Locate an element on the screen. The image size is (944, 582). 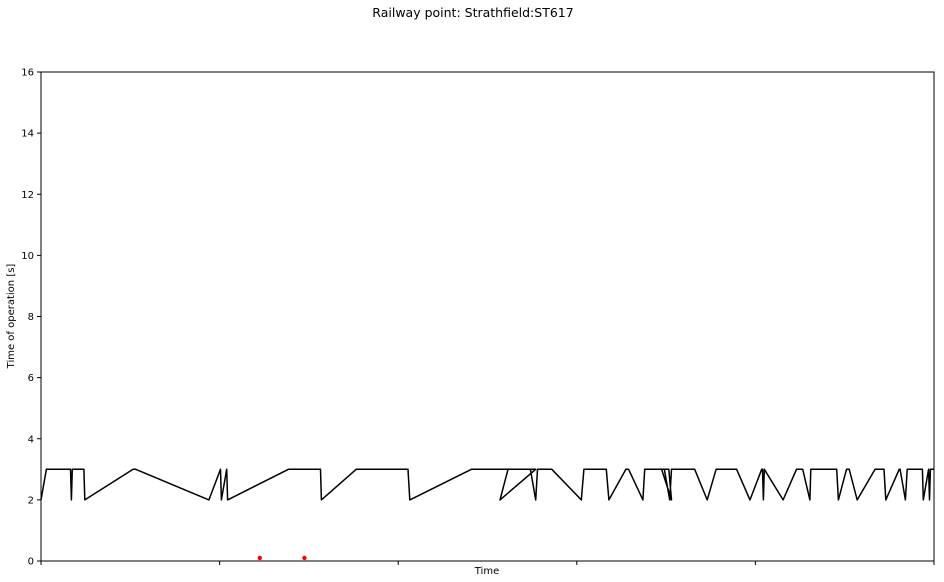
y-tick-label: 8 is located at coordinates (31, 317).